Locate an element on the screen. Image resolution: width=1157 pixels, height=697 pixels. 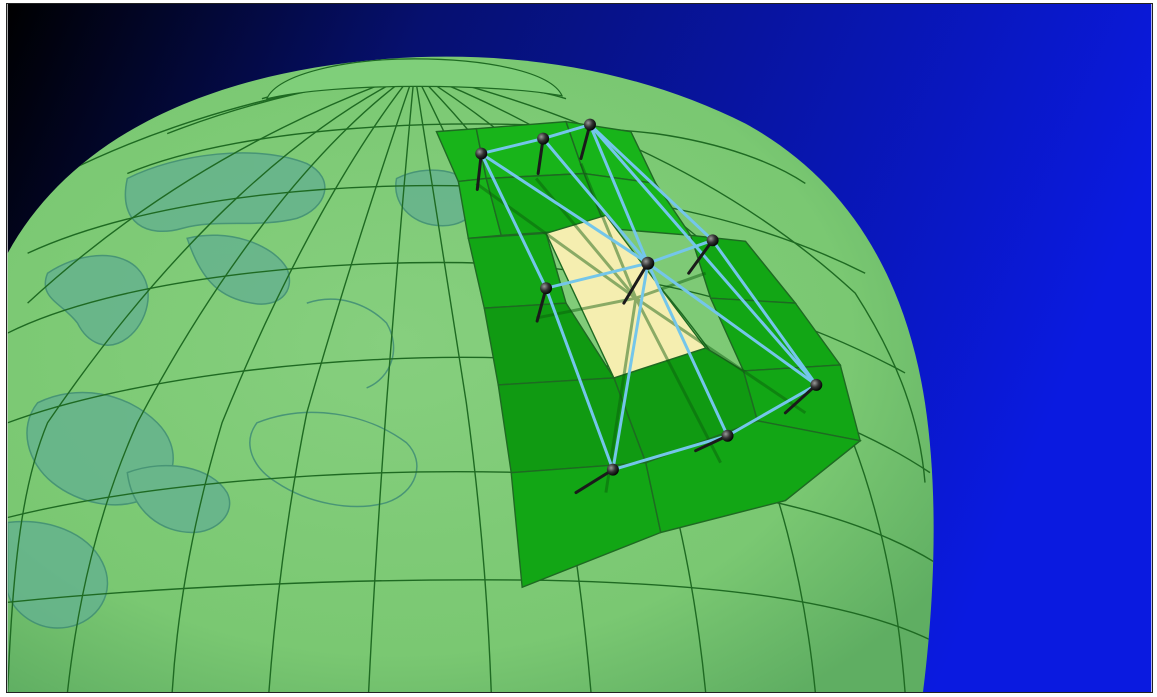
triangulation-mesh is located at coordinates (648, 297).